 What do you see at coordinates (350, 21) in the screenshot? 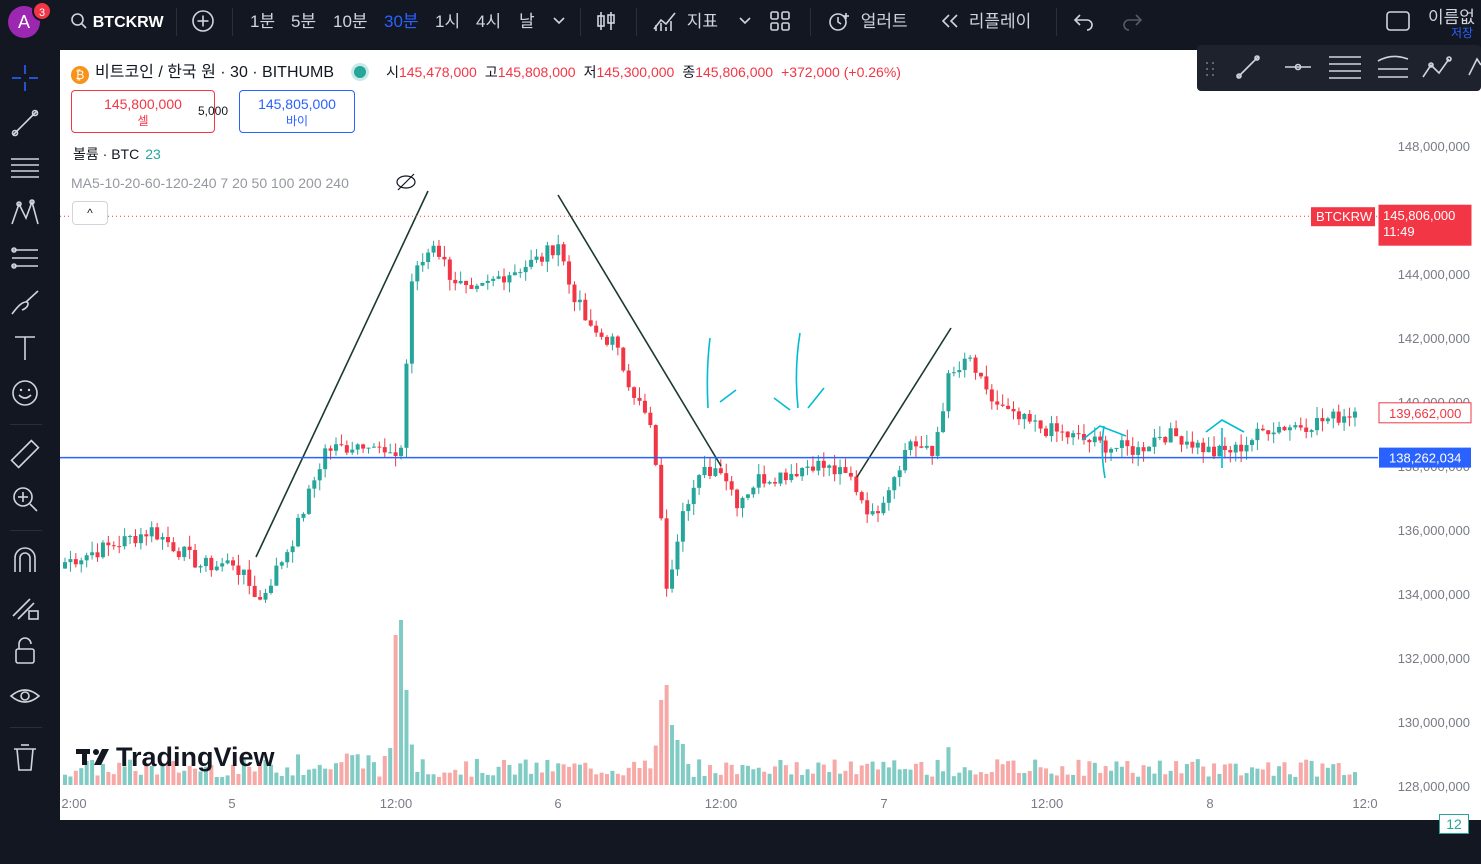
I see `interval-10m: 10분` at bounding box center [350, 21].